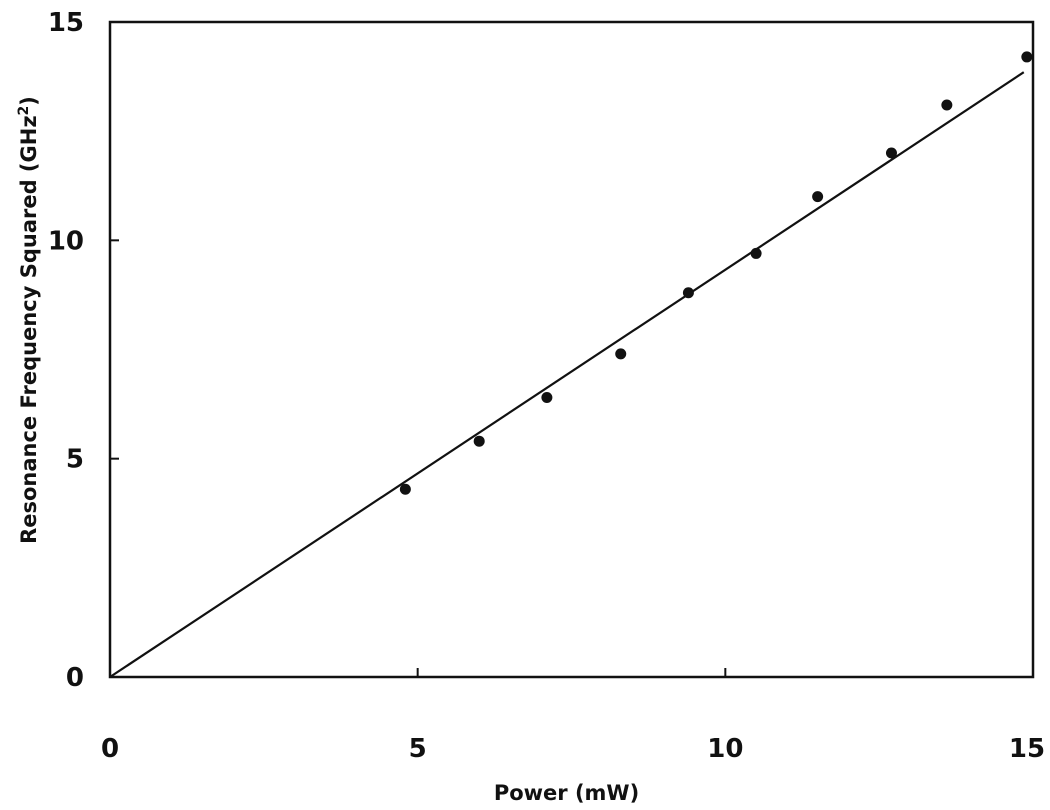 The image size is (1050, 810). Describe the element at coordinates (29, 329) in the screenshot. I see `y-axis-title-main: Resonance Frequency Squared (GHz` at that location.